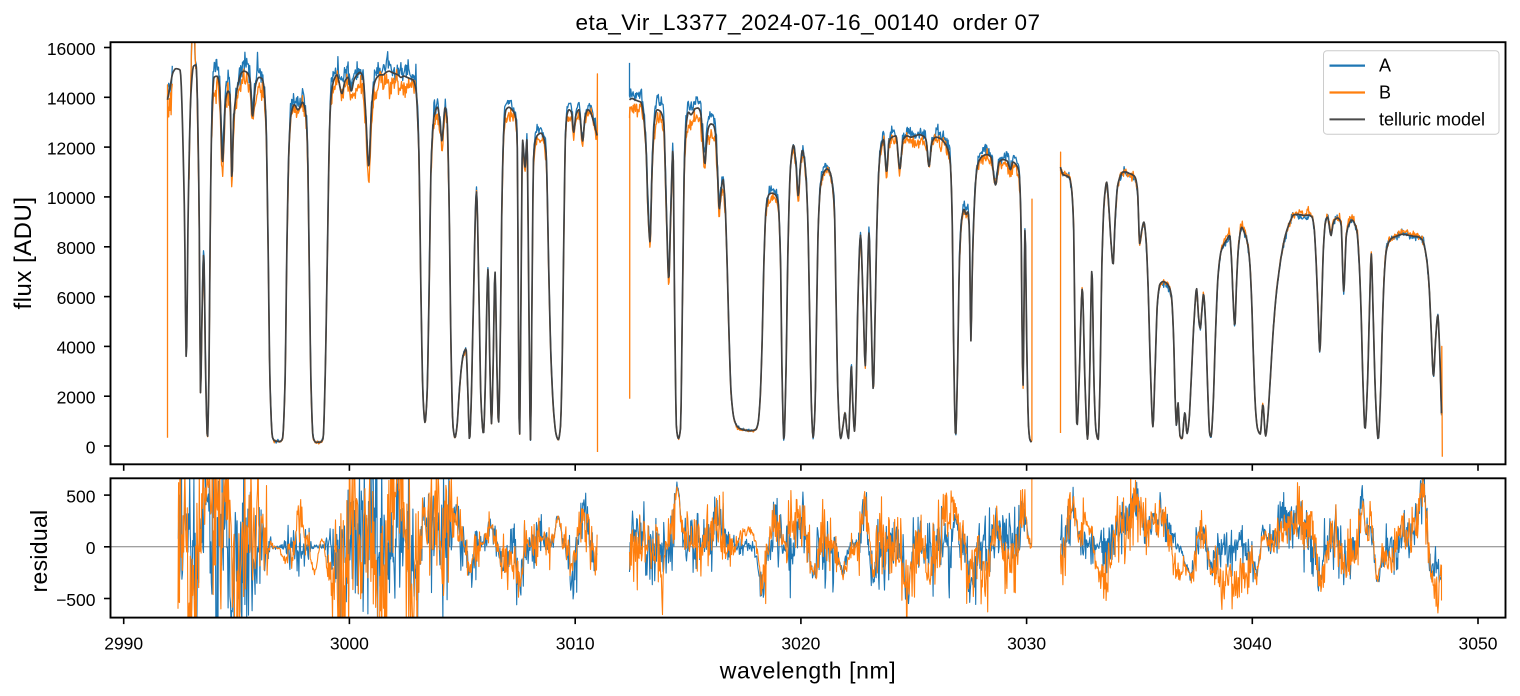 This screenshot has height=696, width=1520. Describe the element at coordinates (1385, 66) in the screenshot. I see `svg-text: A` at that location.